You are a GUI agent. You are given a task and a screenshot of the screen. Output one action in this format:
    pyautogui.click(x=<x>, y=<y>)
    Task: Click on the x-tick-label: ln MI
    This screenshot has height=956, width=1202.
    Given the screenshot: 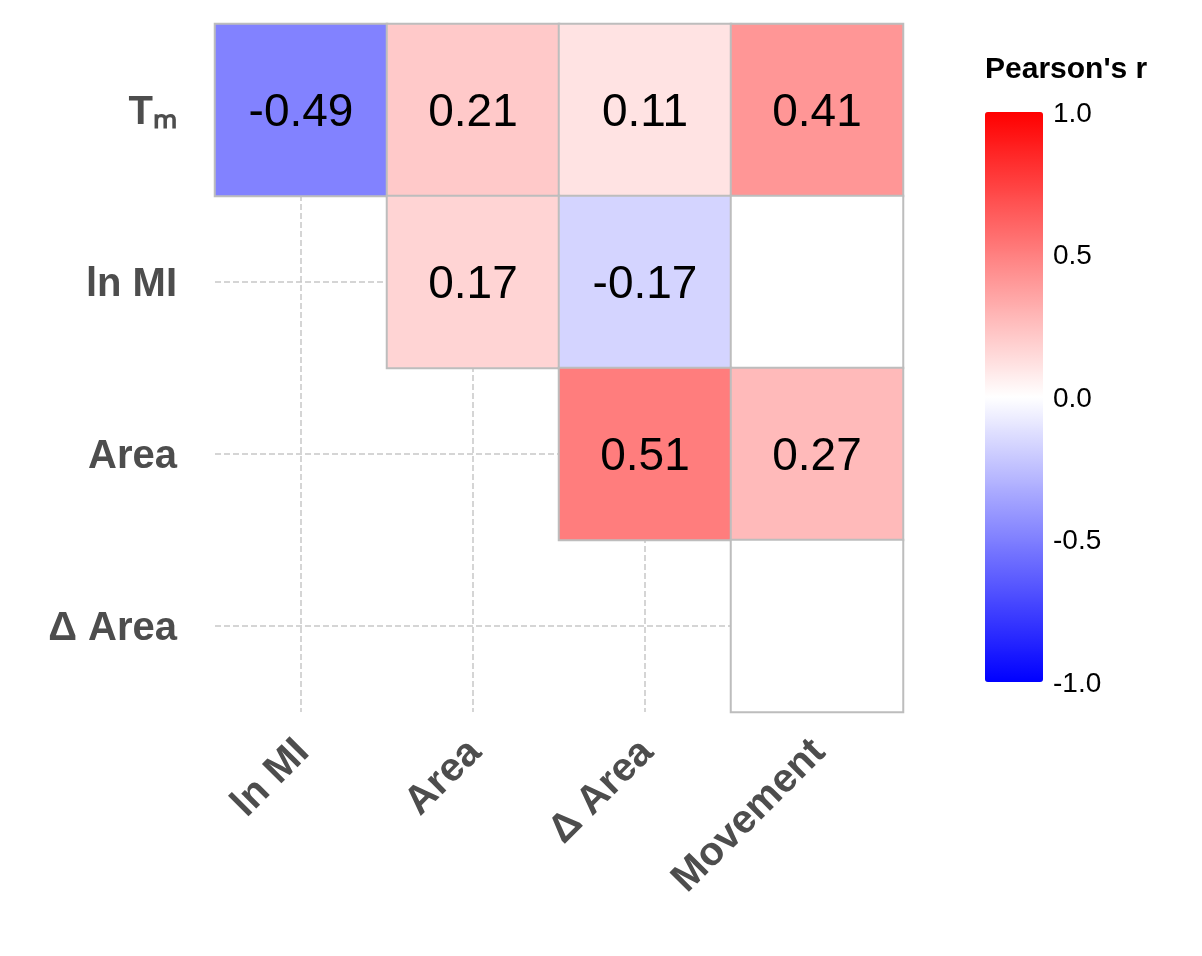 What is the action you would take?
    pyautogui.click(x=269, y=776)
    